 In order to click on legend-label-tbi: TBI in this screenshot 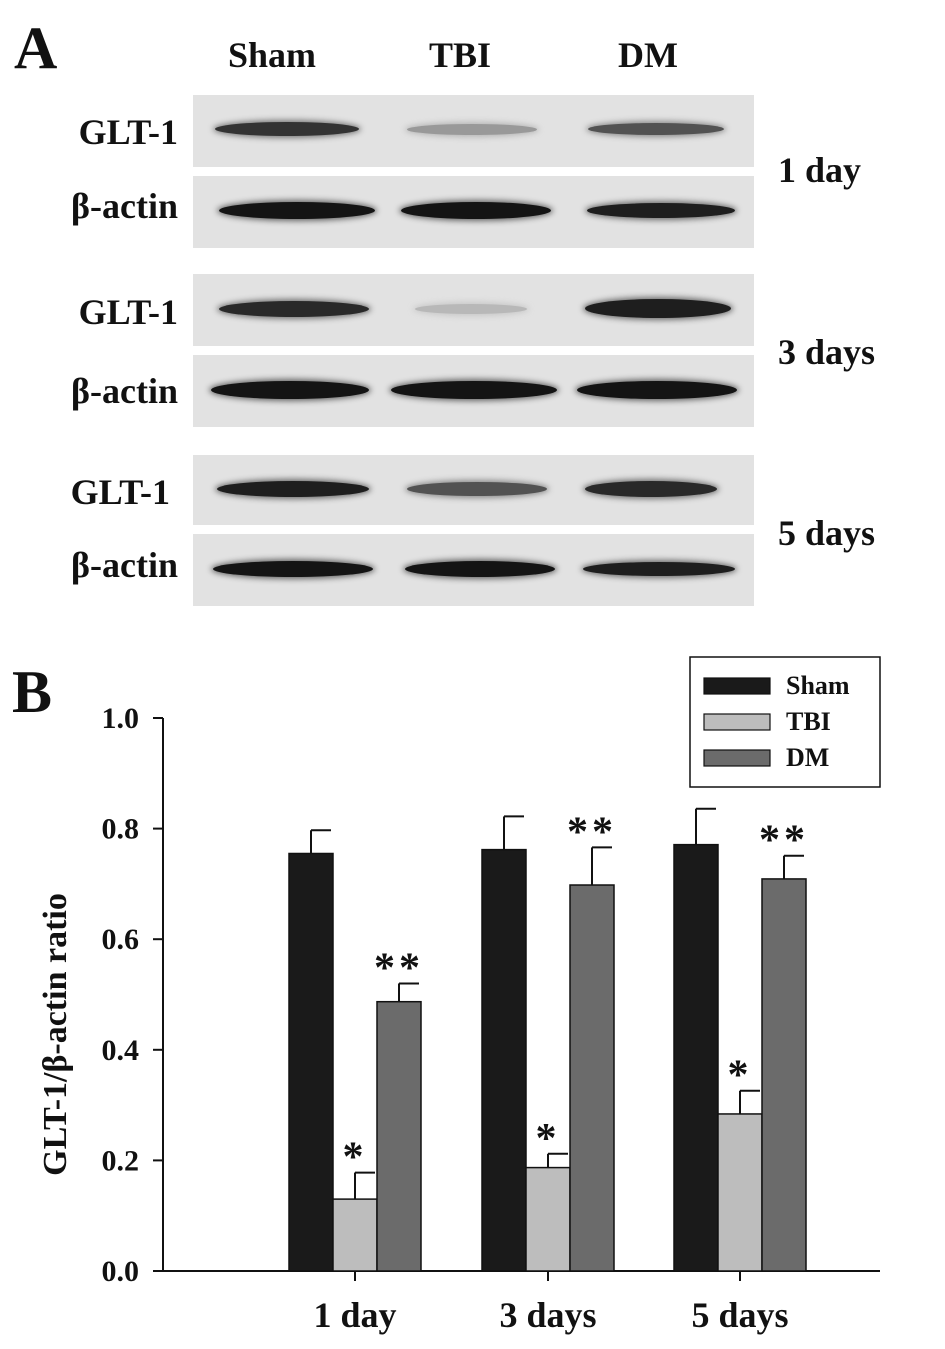, I will do `click(808, 721)`.